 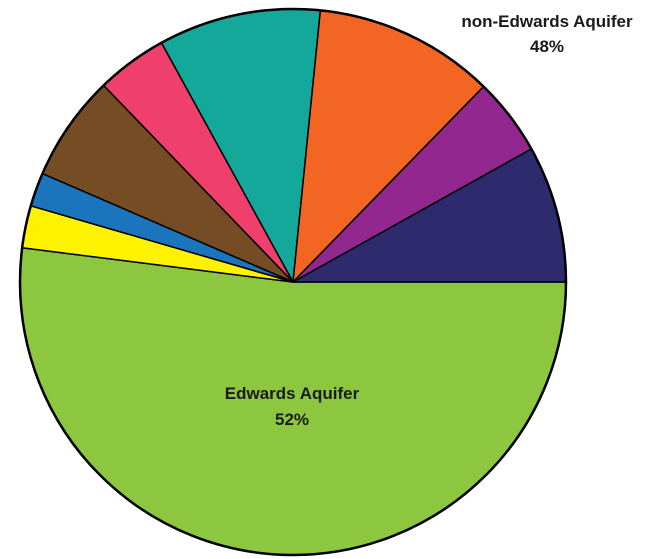 What do you see at coordinates (292, 419) in the screenshot?
I see `edwards-aquifer-percent: 52%` at bounding box center [292, 419].